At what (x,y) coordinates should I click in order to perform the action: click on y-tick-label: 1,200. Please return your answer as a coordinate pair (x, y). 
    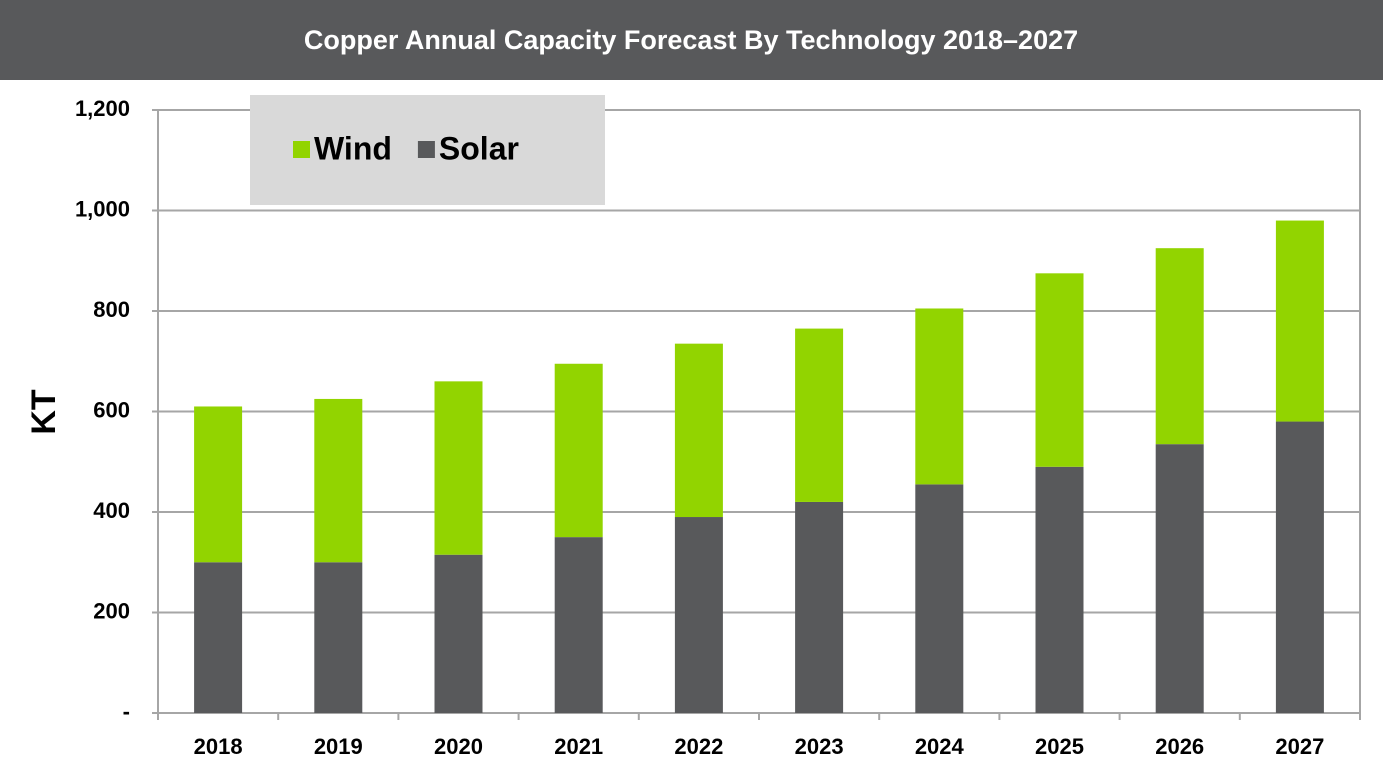
    Looking at the image, I should click on (102, 108).